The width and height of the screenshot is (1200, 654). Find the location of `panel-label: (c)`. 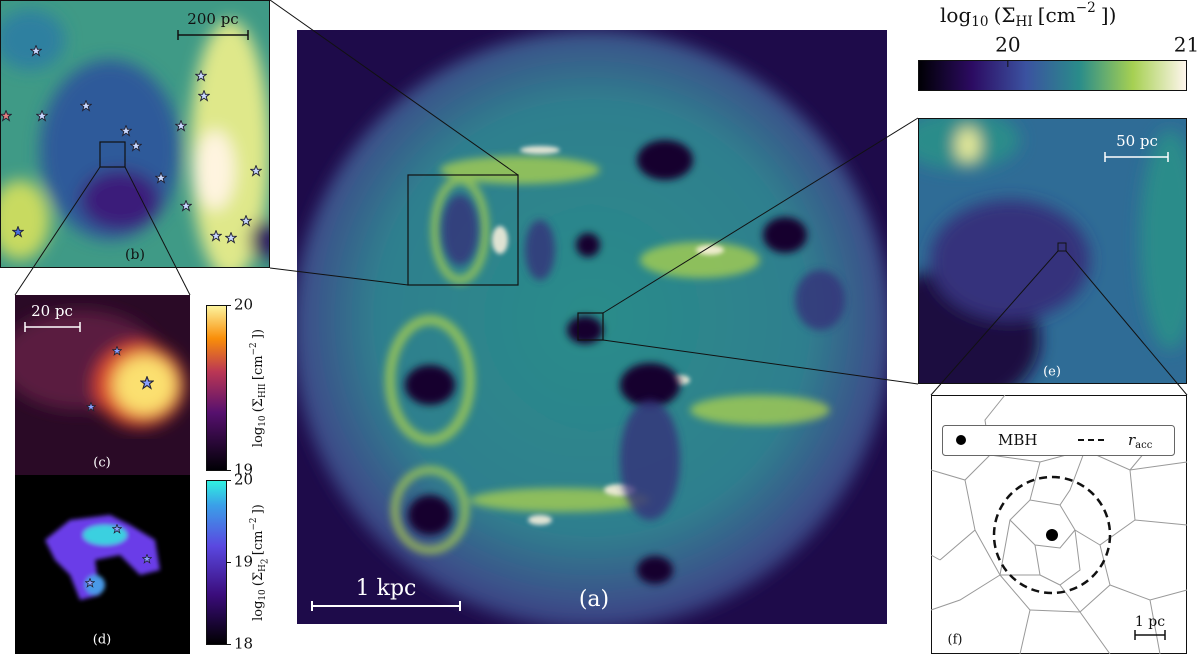

panel-label: (c) is located at coordinates (101, 463).